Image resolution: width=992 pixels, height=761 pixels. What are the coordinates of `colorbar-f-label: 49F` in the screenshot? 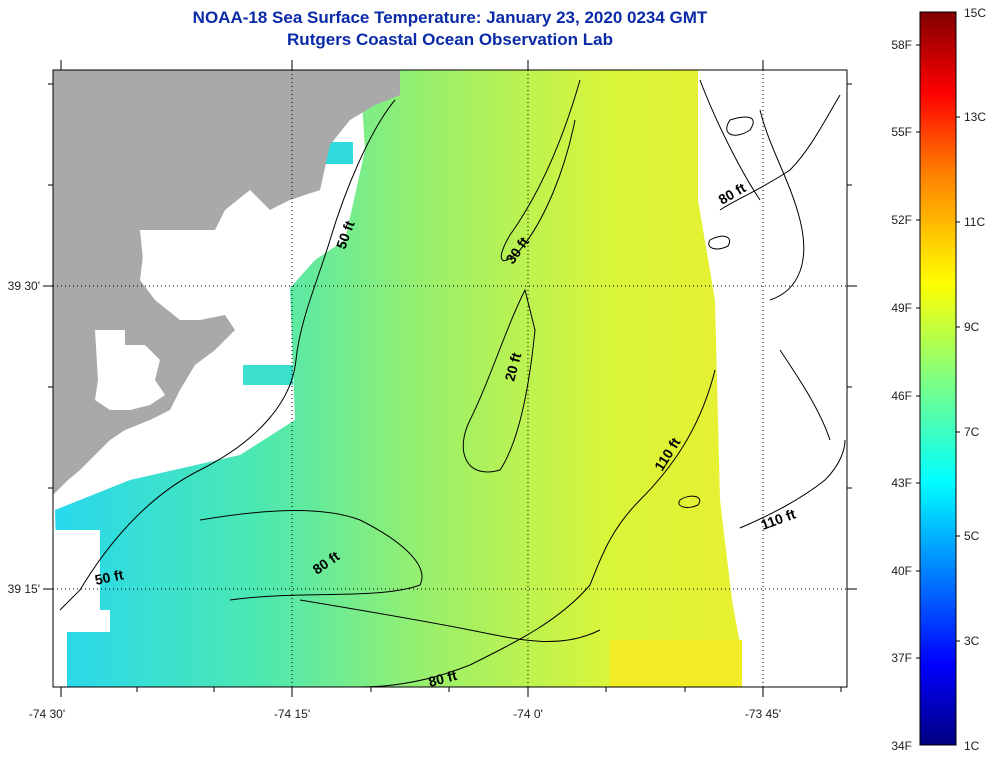 It's located at (901, 308).